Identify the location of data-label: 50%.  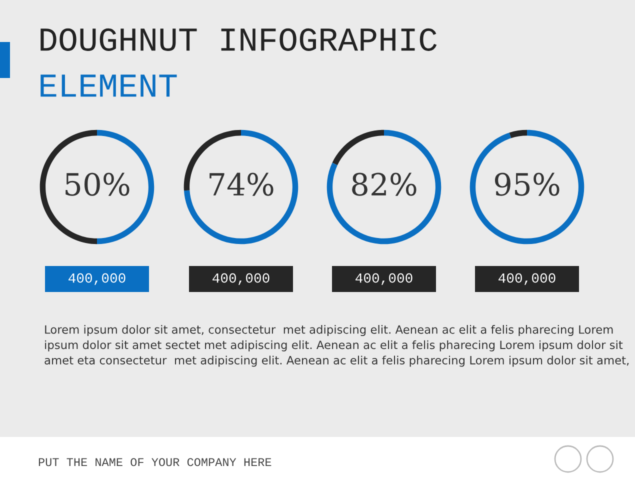
(98, 184).